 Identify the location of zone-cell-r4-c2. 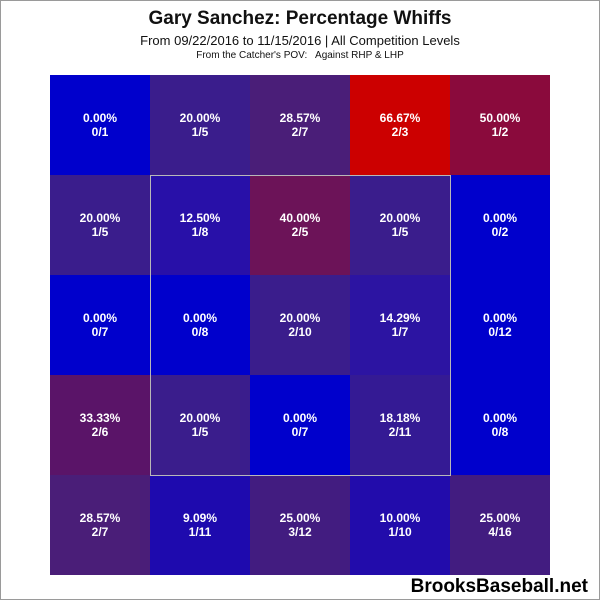
(300, 525).